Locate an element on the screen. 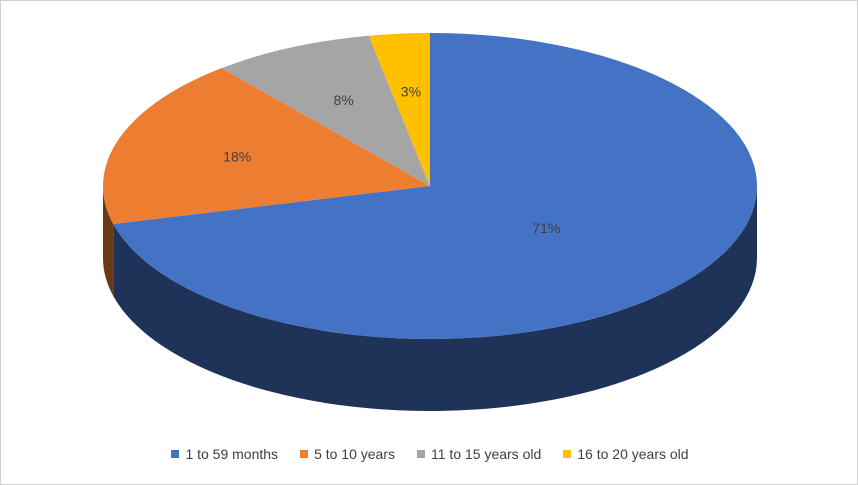 This screenshot has width=858, height=485. legend-label: 1 to 59 months is located at coordinates (232, 454).